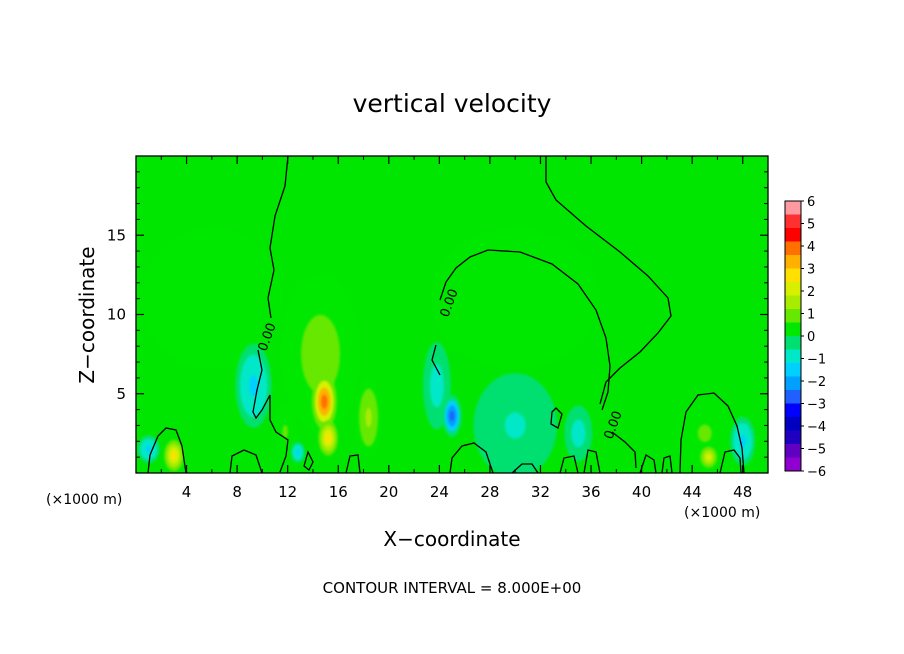 The width and height of the screenshot is (904, 654). What do you see at coordinates (540, 492) in the screenshot?
I see `x-tick-label: 32` at bounding box center [540, 492].